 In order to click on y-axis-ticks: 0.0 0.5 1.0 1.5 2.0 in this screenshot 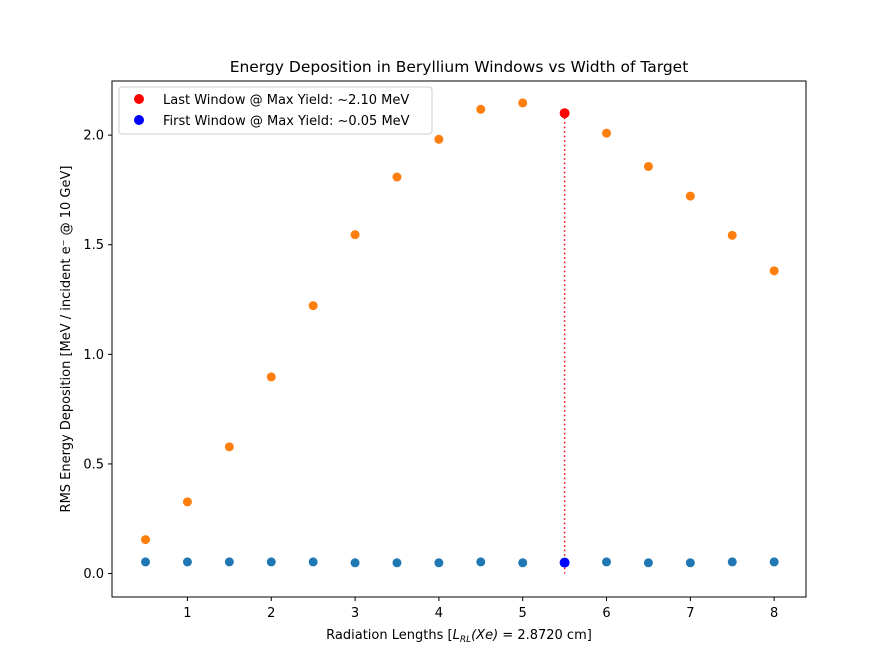, I will do `click(97, 355)`.